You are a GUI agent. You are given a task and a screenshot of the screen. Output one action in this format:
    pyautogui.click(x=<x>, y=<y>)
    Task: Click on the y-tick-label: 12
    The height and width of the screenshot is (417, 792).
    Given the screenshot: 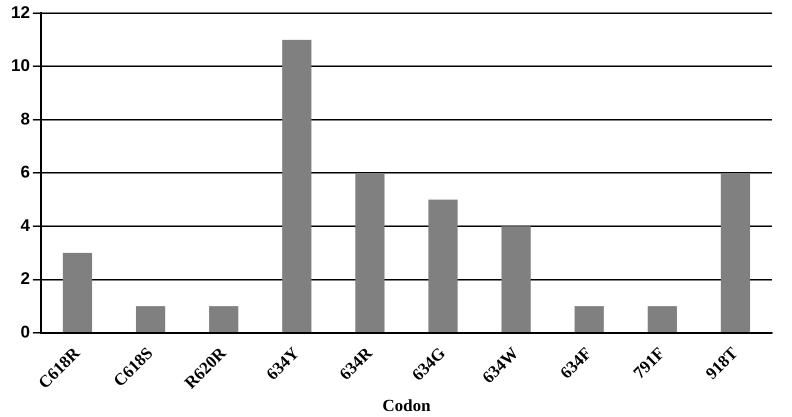 What is the action you would take?
    pyautogui.click(x=20, y=12)
    